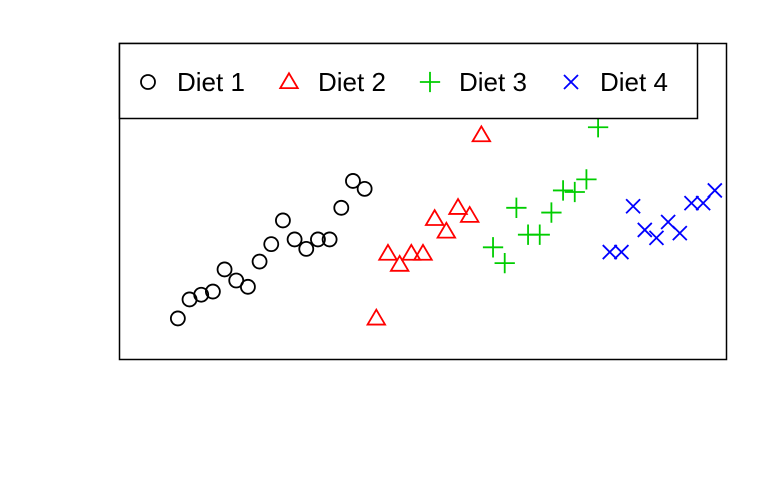  Describe the element at coordinates (634, 82) in the screenshot. I see `legend-label: Diet 4` at that location.